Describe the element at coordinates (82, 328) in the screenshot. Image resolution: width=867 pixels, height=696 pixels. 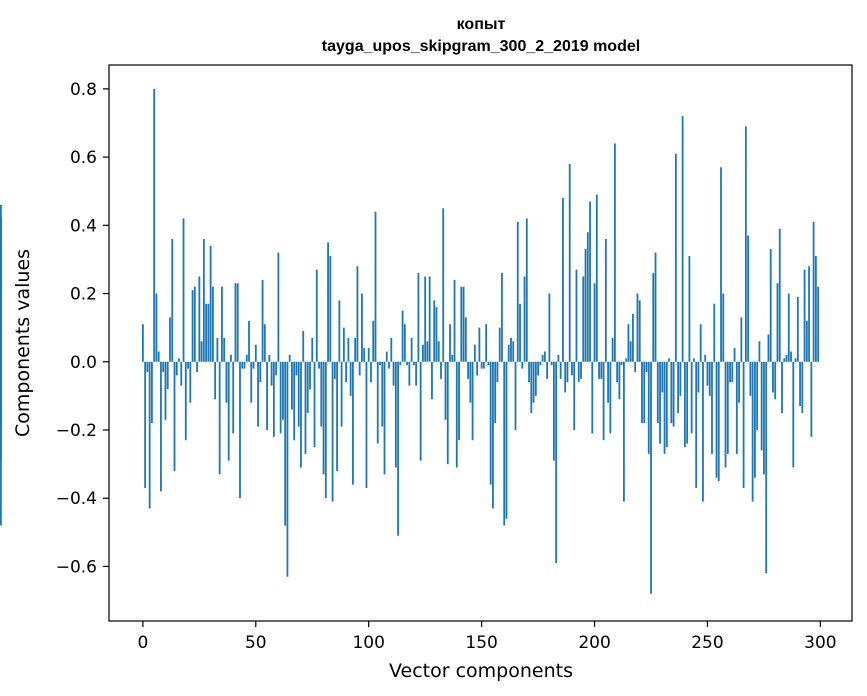
I see `y-axis: −0.6 −0.4 −0.2 0.0 0.2 0.4 0.6 0.8` at that location.